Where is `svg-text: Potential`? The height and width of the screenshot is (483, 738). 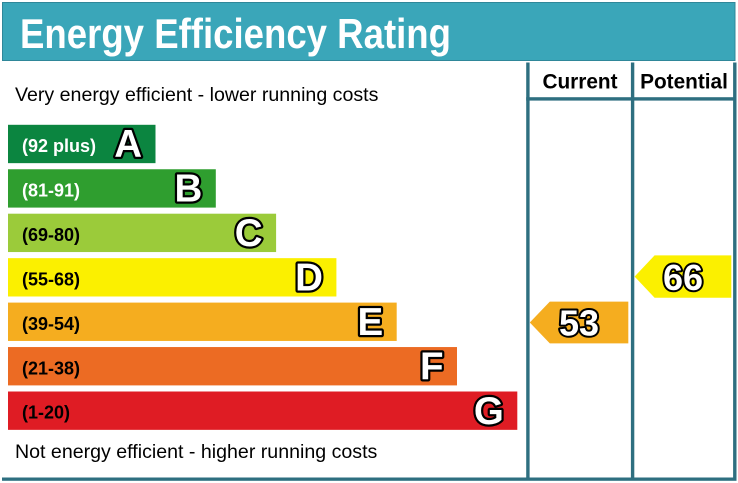
svg-text: Potential is located at coordinates (684, 82).